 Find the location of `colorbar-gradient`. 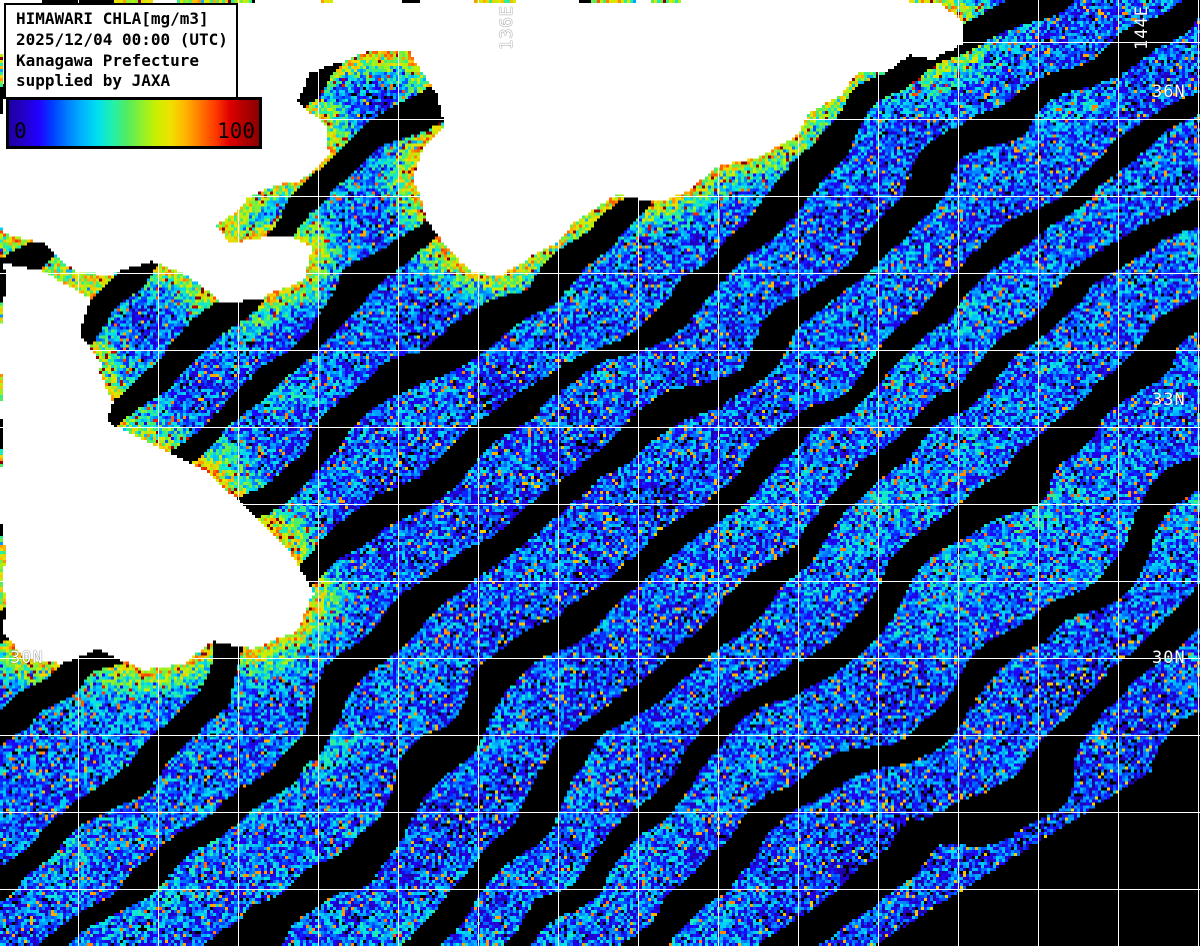

colorbar-gradient is located at coordinates (134, 123).